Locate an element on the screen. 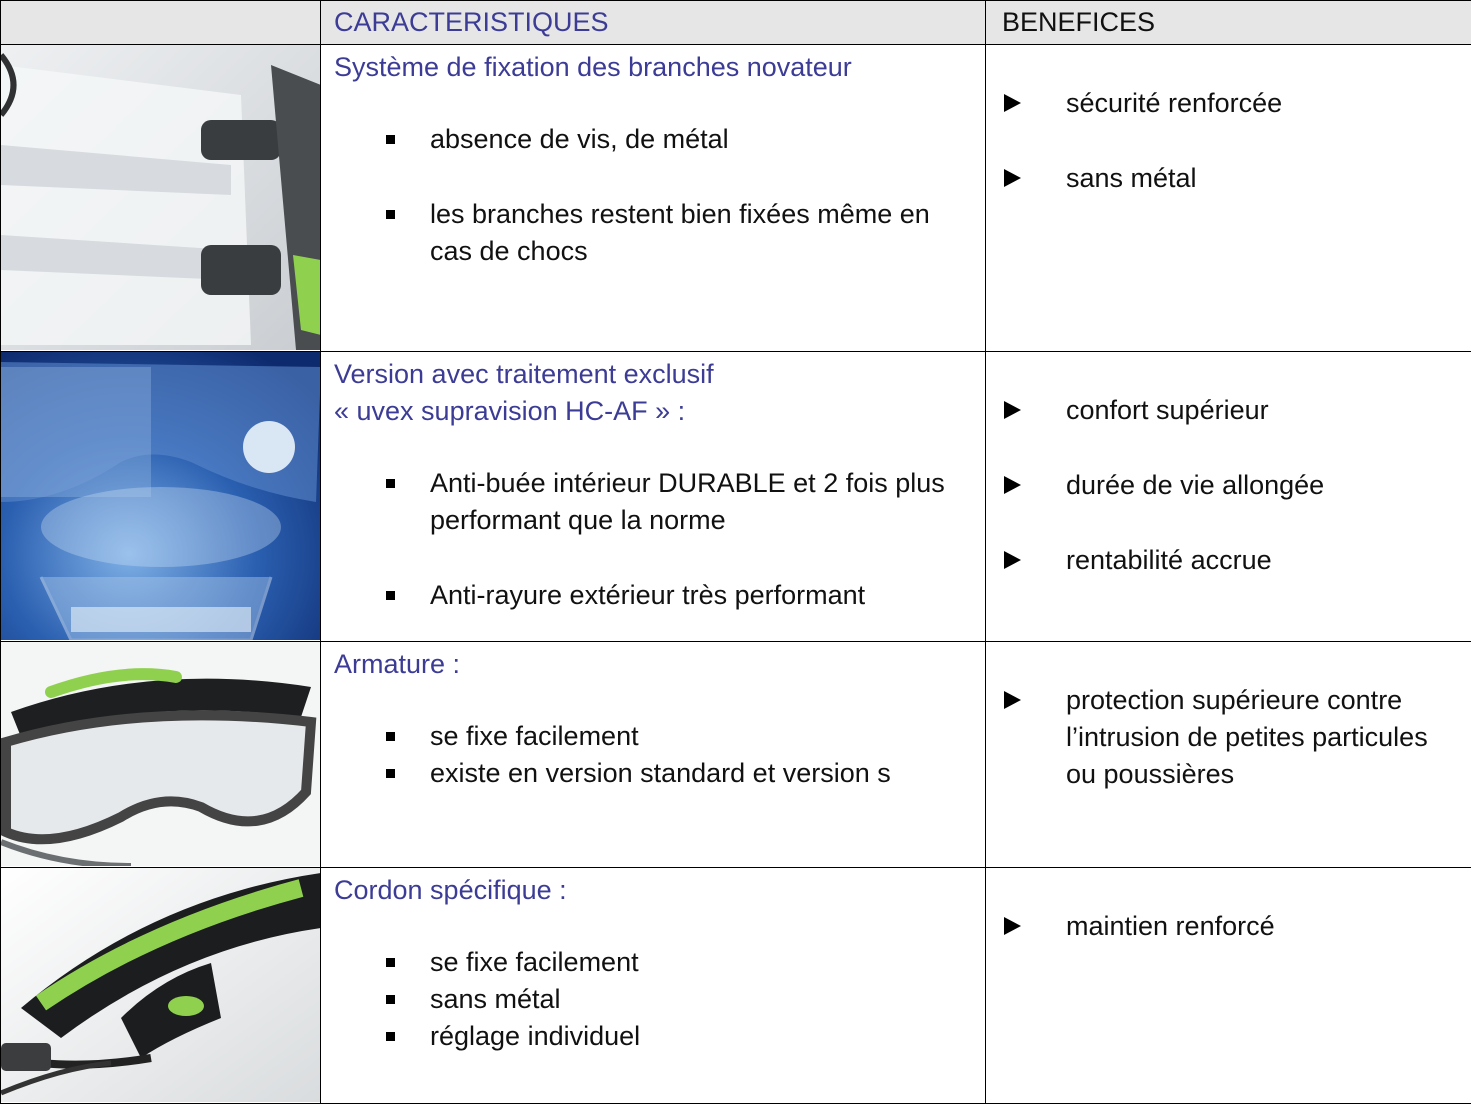 The height and width of the screenshot is (1104, 1471). benefit: rentabilité accrue is located at coordinates (1232, 560).